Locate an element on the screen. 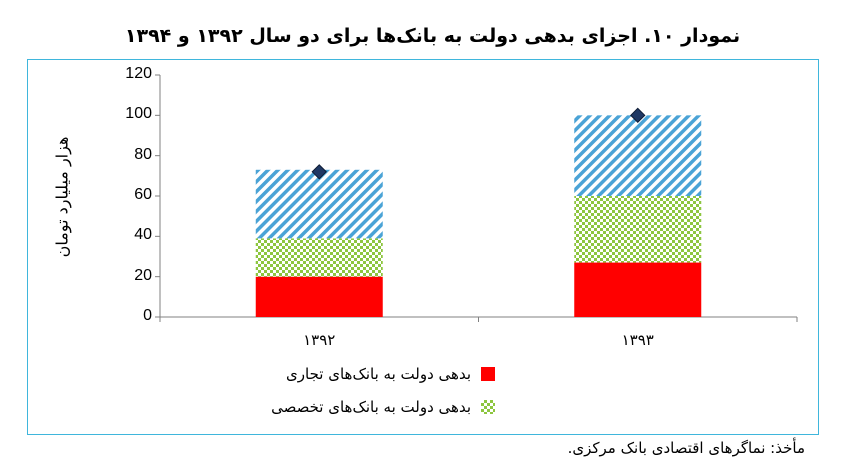 This screenshot has height=475, width=865. x-tick-label: ۱۳۹۲ is located at coordinates (319, 340).